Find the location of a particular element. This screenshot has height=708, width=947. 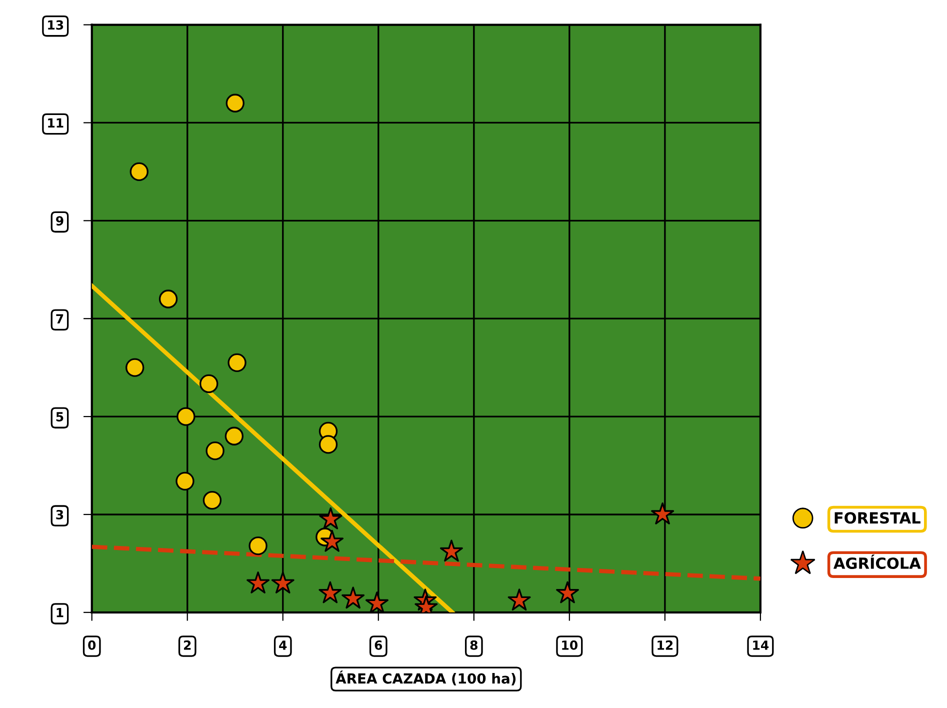

x-tick-label: 14 is located at coordinates (761, 645).